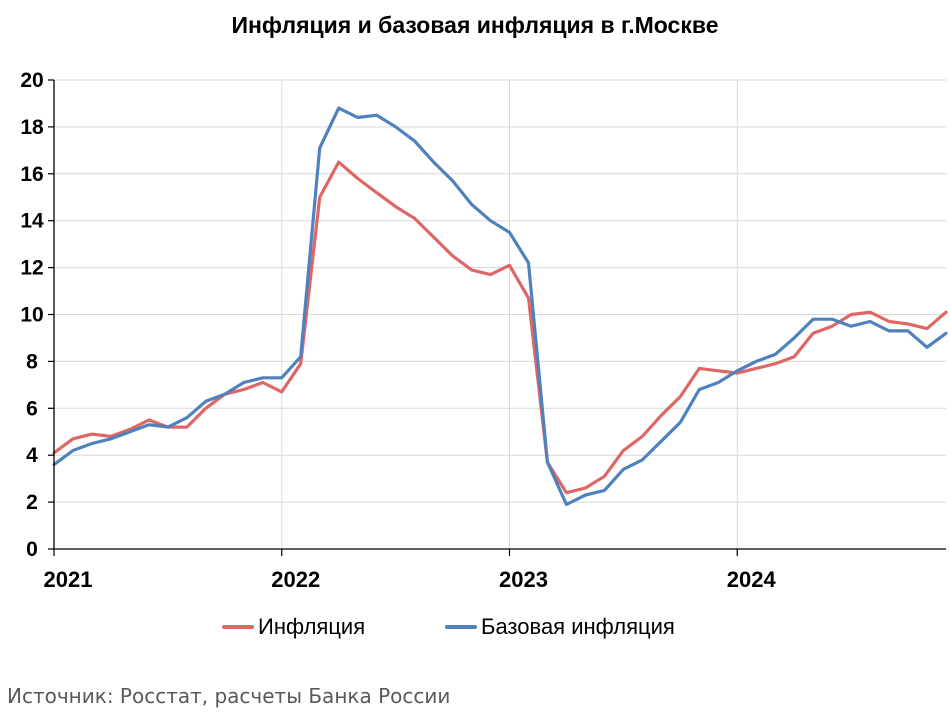 The height and width of the screenshot is (712, 950). I want to click on legend-swatch-inflation, so click(238, 627).